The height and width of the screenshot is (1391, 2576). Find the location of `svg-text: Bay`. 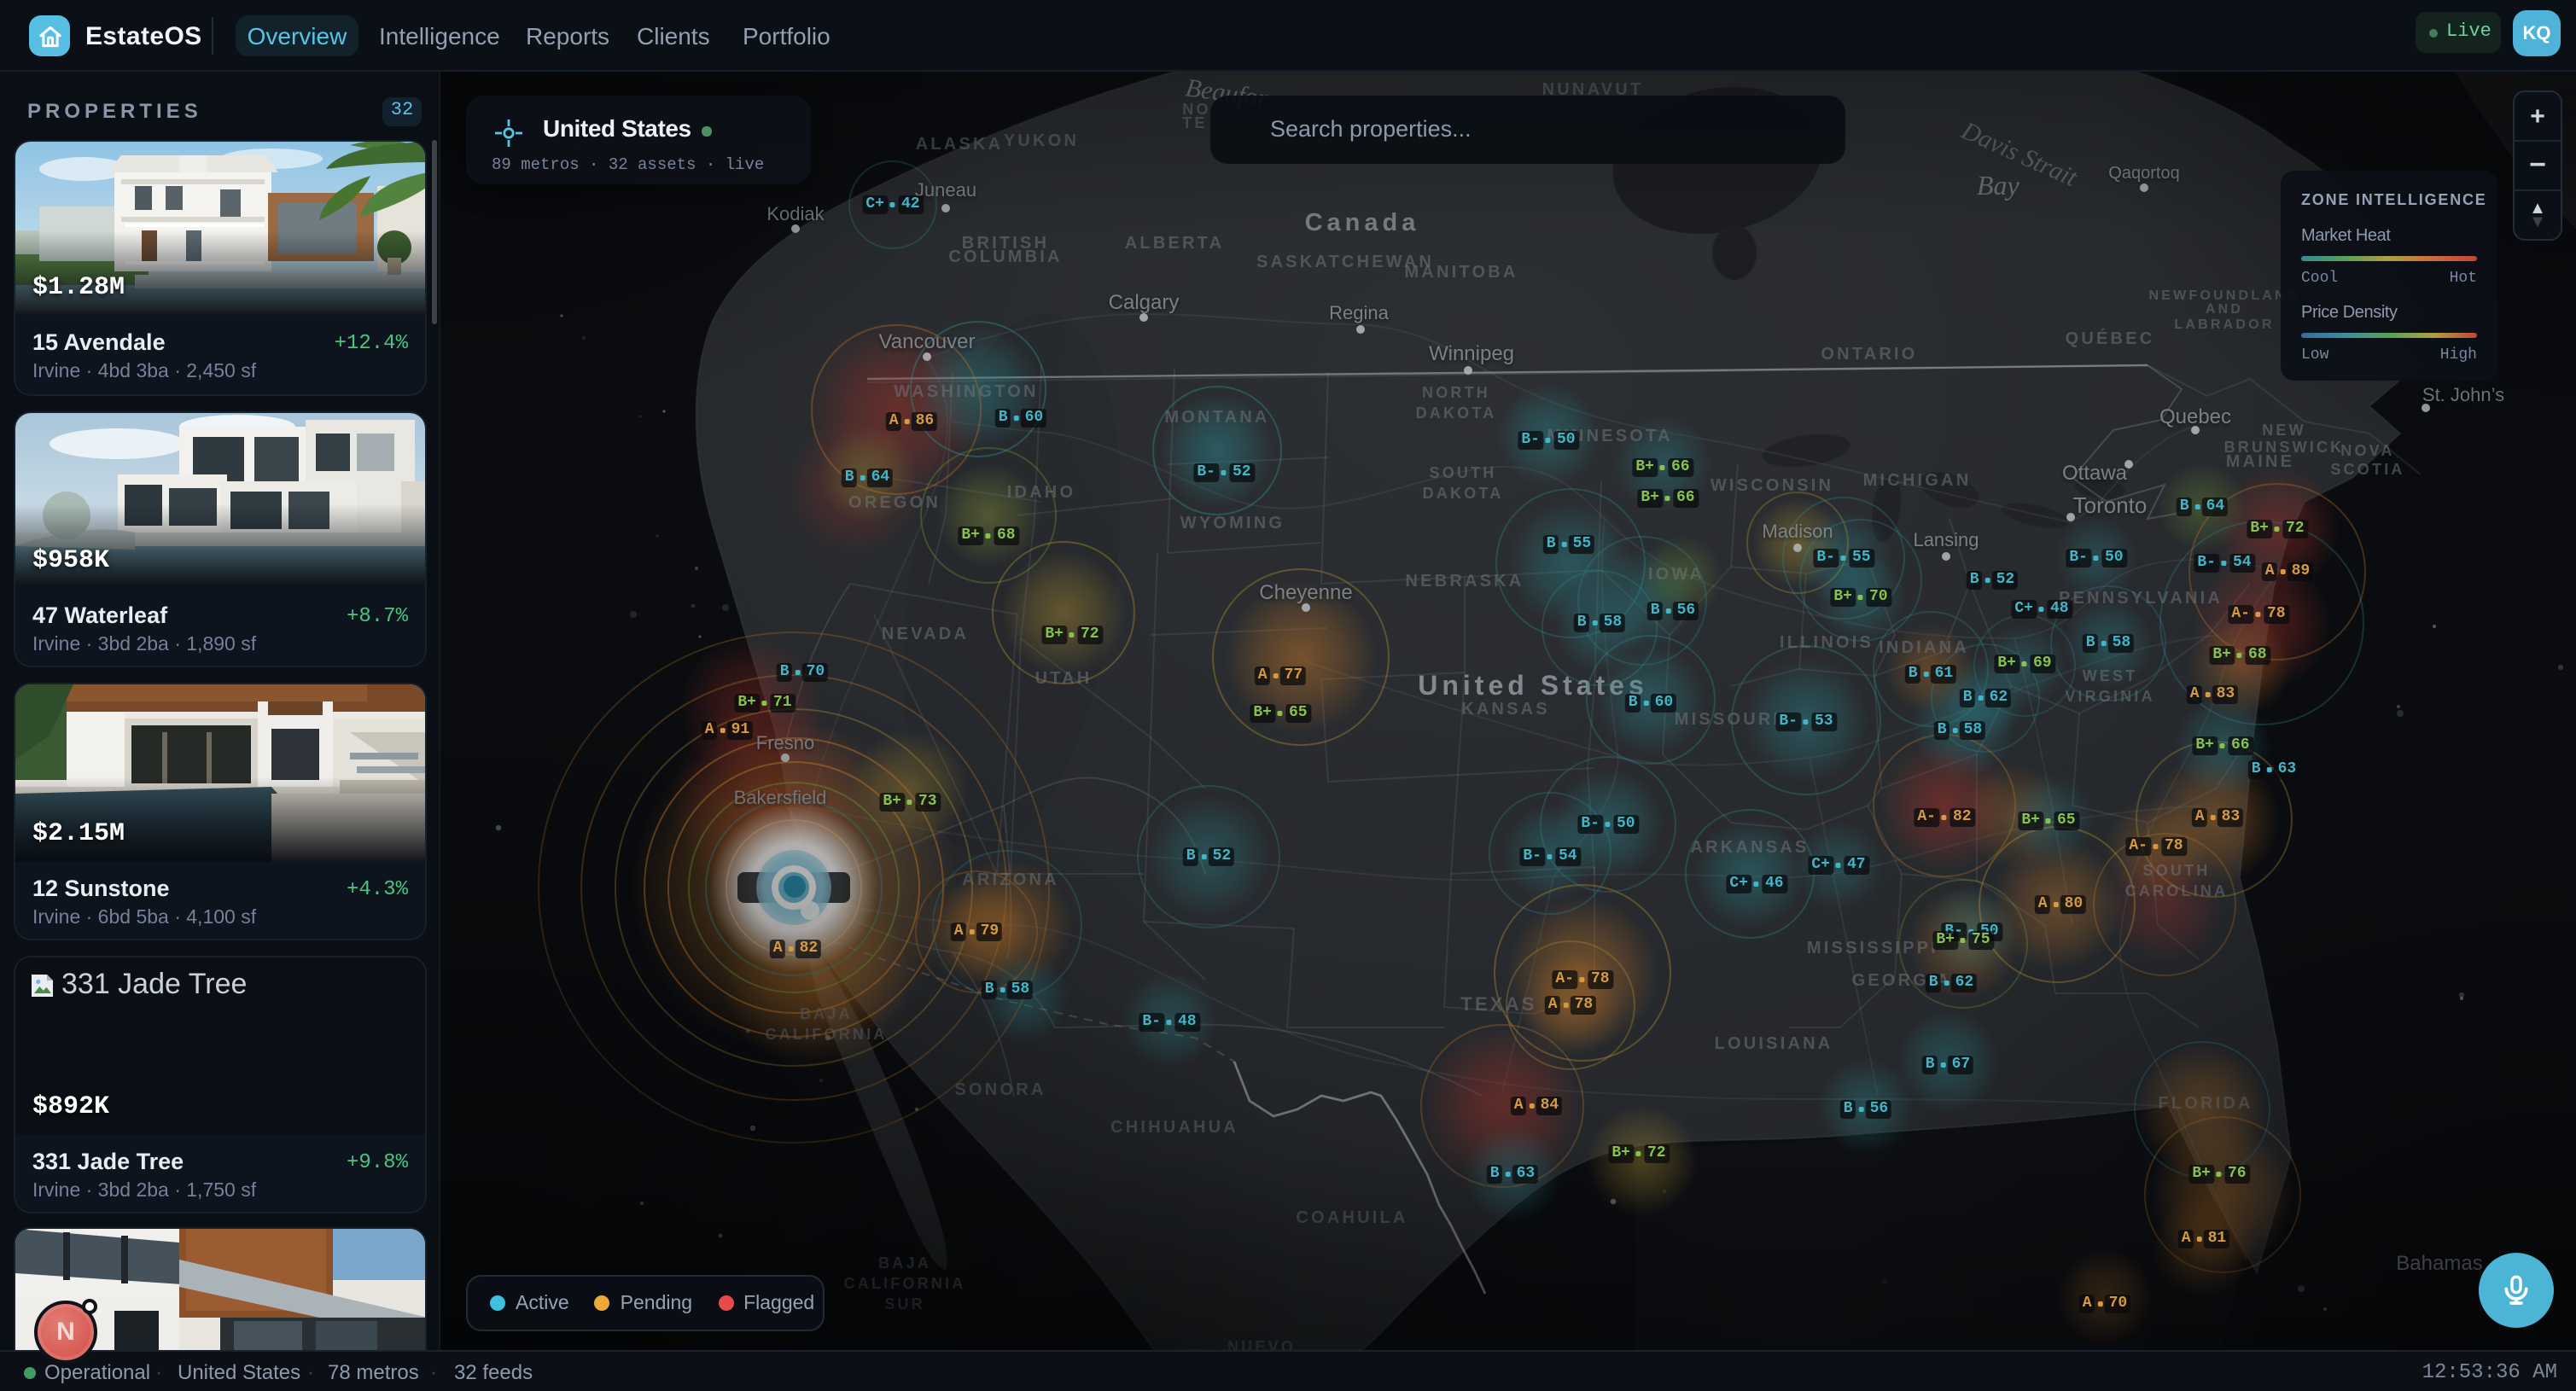

svg-text: Bay is located at coordinates (1998, 185).